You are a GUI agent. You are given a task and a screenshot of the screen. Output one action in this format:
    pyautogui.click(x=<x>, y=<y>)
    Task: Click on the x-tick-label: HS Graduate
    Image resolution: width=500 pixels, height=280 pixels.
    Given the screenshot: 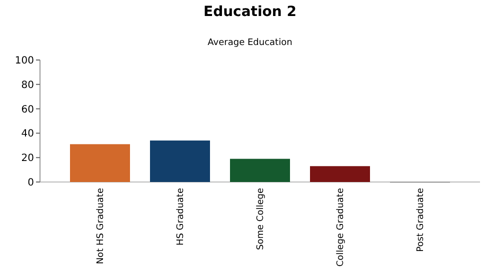 What is the action you would take?
    pyautogui.click(x=181, y=217)
    